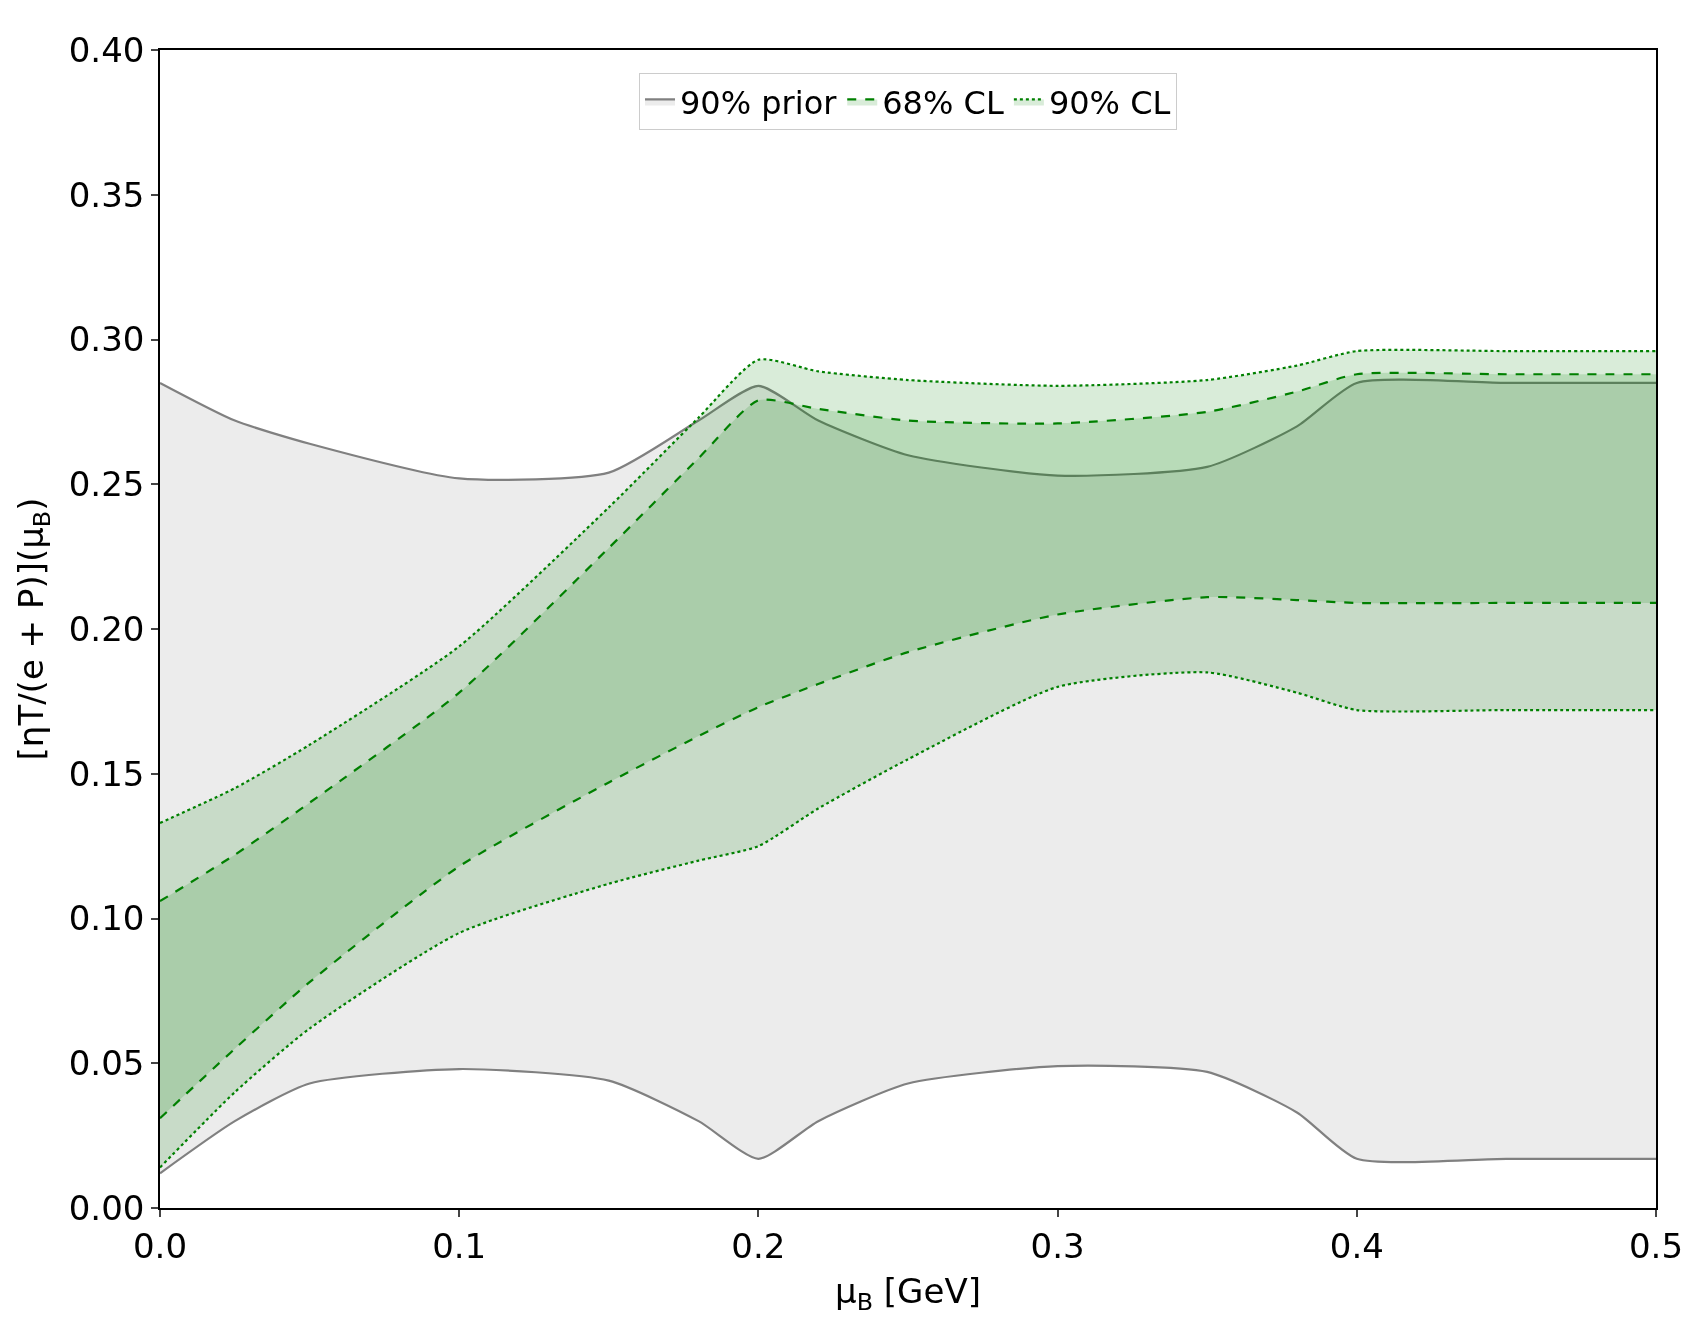 The image size is (1696, 1338). Describe the element at coordinates (106, 773) in the screenshot. I see `y-tick-label: 0.15` at that location.